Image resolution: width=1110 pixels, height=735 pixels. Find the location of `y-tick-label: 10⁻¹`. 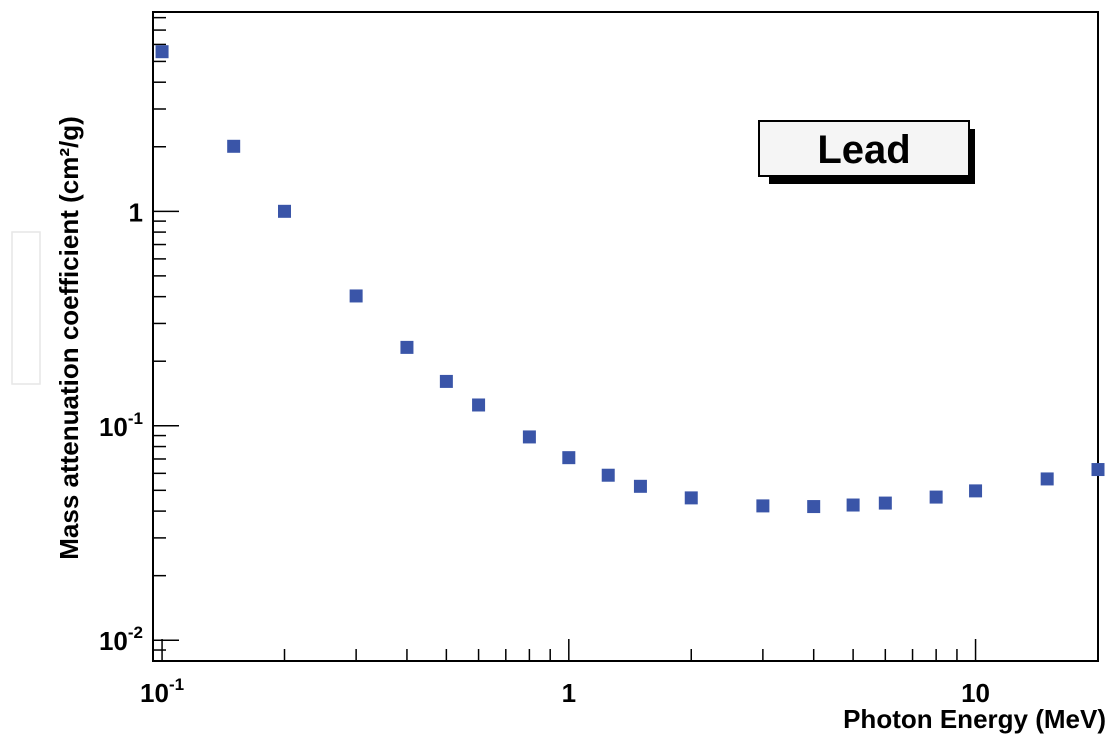

y-tick-label: 10⁻¹ is located at coordinates (121, 425).